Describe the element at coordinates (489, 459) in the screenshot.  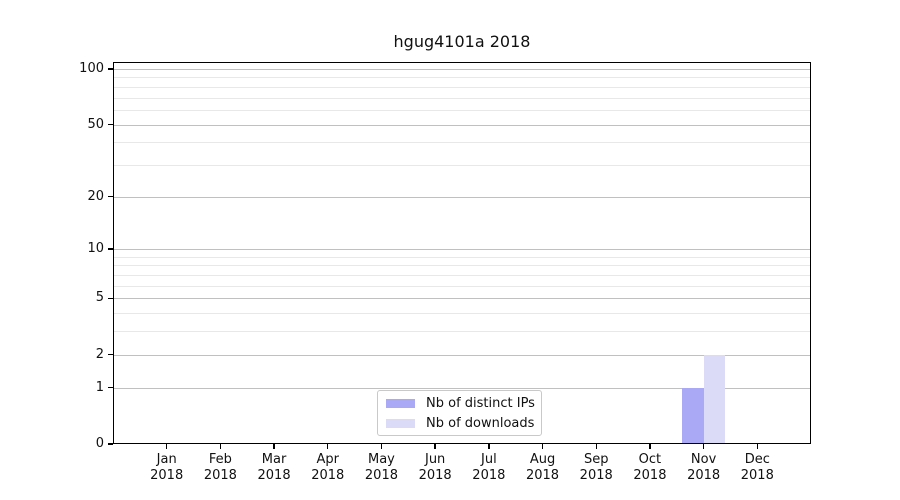
I see `x-tick-month: Jul` at that location.